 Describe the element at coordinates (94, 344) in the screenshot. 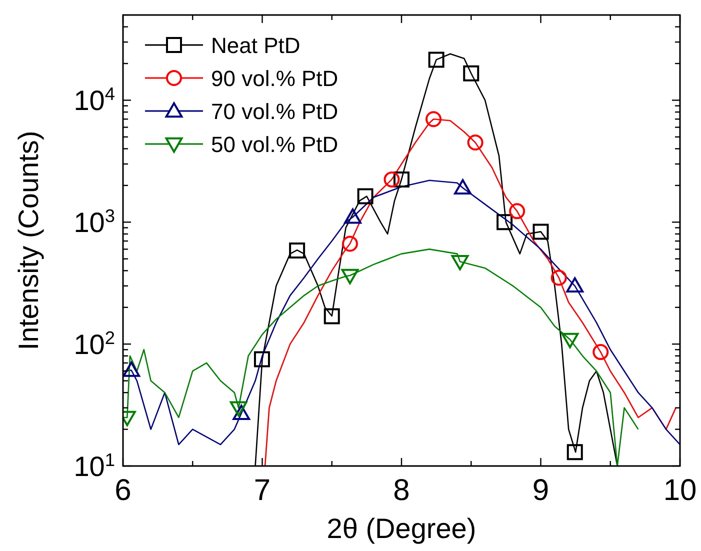

I see `y-tick-label: 10$^{2}$` at that location.